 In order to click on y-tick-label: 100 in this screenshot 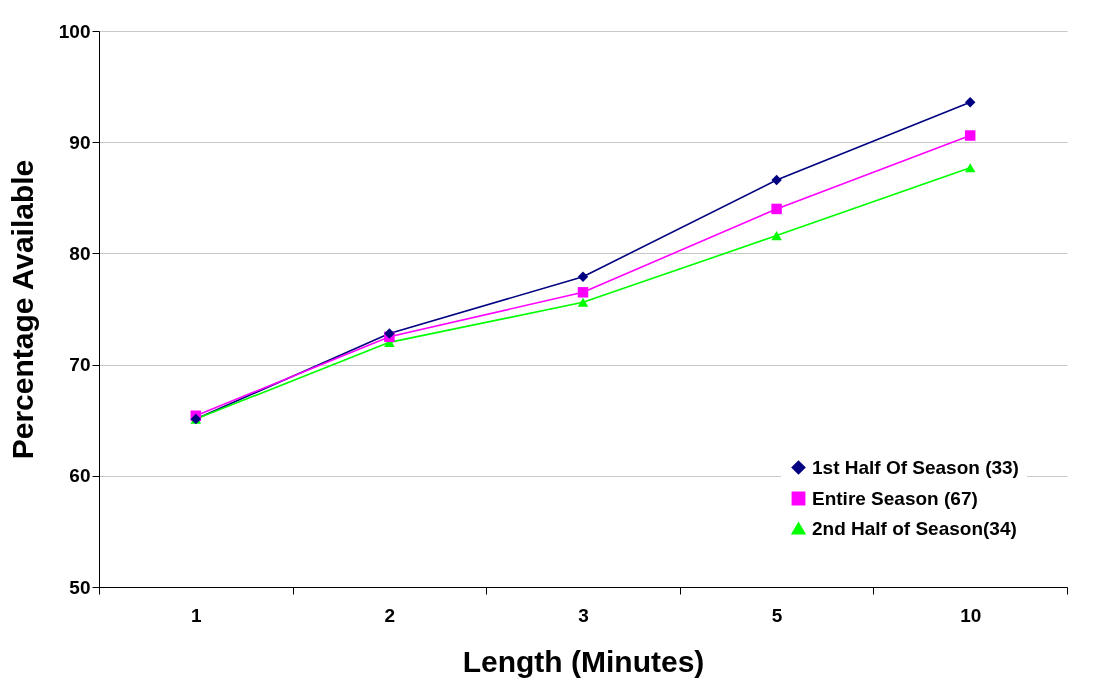, I will do `click(74, 31)`.